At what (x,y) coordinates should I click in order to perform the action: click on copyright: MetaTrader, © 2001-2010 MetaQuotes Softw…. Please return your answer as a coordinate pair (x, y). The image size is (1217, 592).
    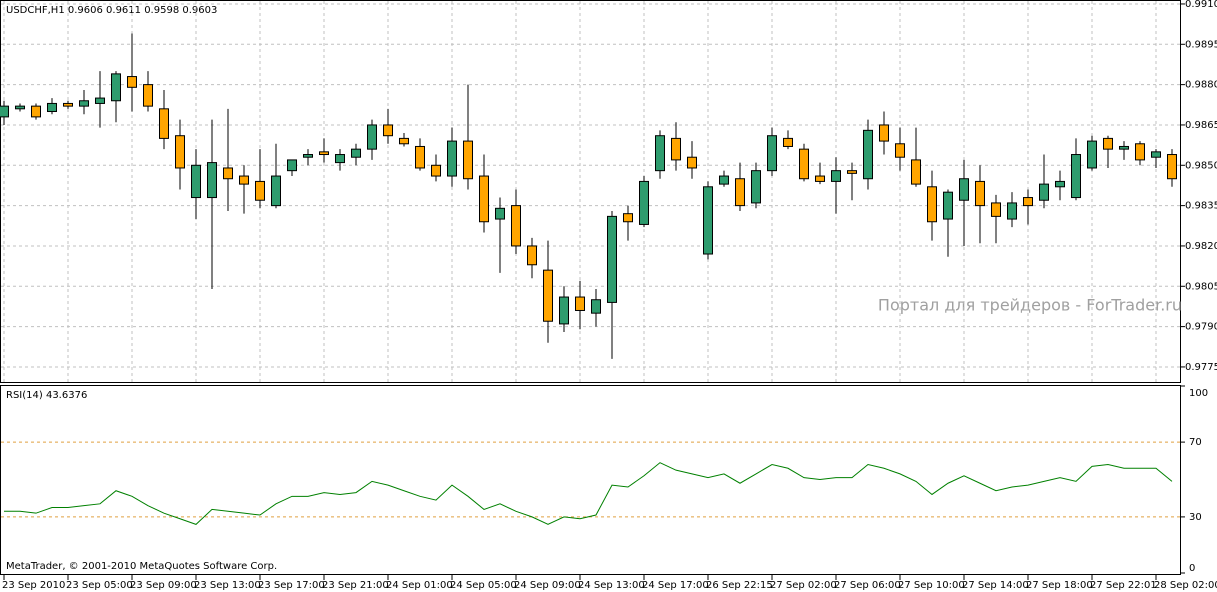
    Looking at the image, I should click on (141, 566).